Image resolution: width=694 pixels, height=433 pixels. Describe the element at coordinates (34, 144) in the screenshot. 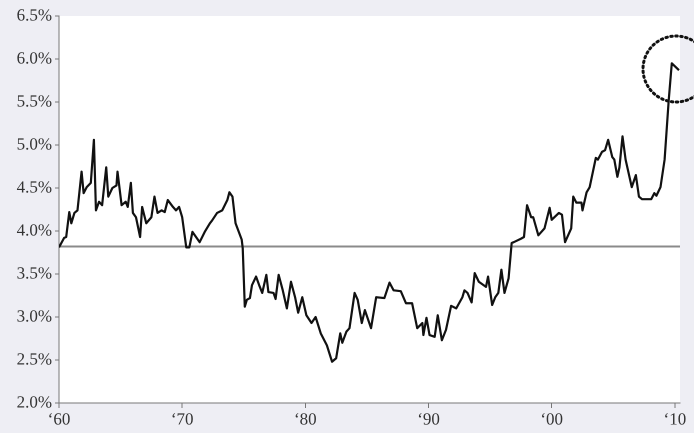

I see `y-tick-label: 5.0%` at that location.